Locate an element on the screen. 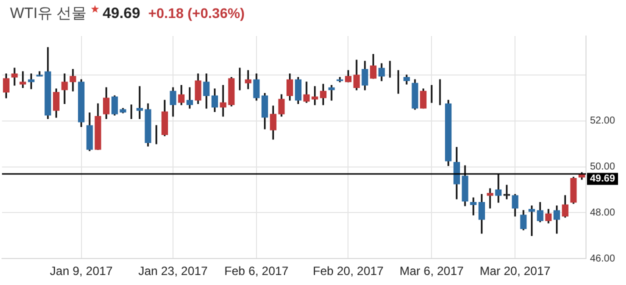  chart-title: WTI유 선물 is located at coordinates (48, 13).